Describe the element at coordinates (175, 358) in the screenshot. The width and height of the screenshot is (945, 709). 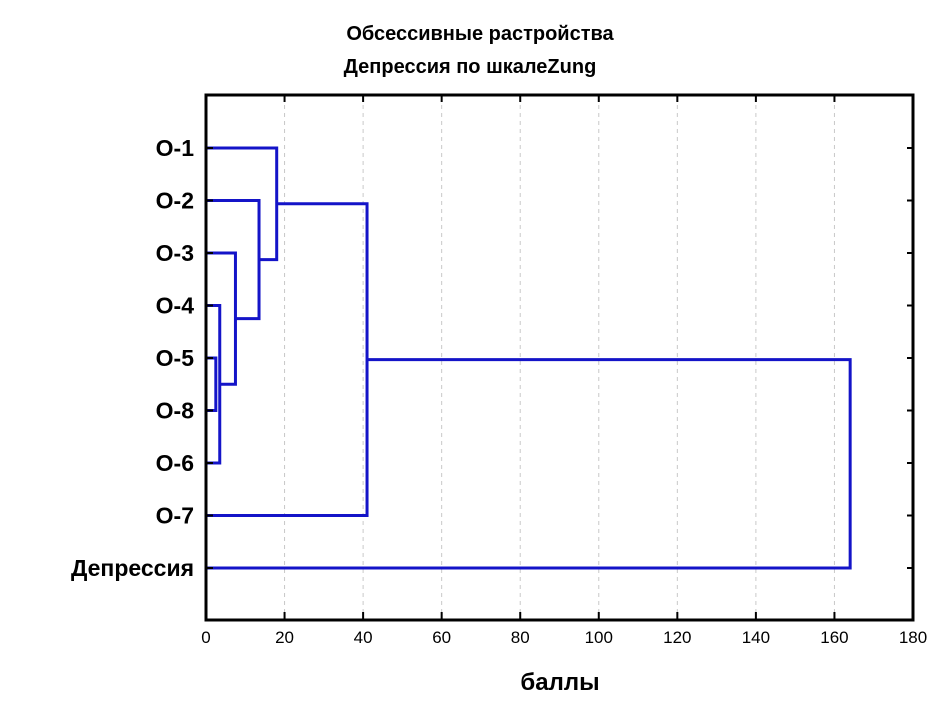
I see `leaf-label: O-5` at that location.